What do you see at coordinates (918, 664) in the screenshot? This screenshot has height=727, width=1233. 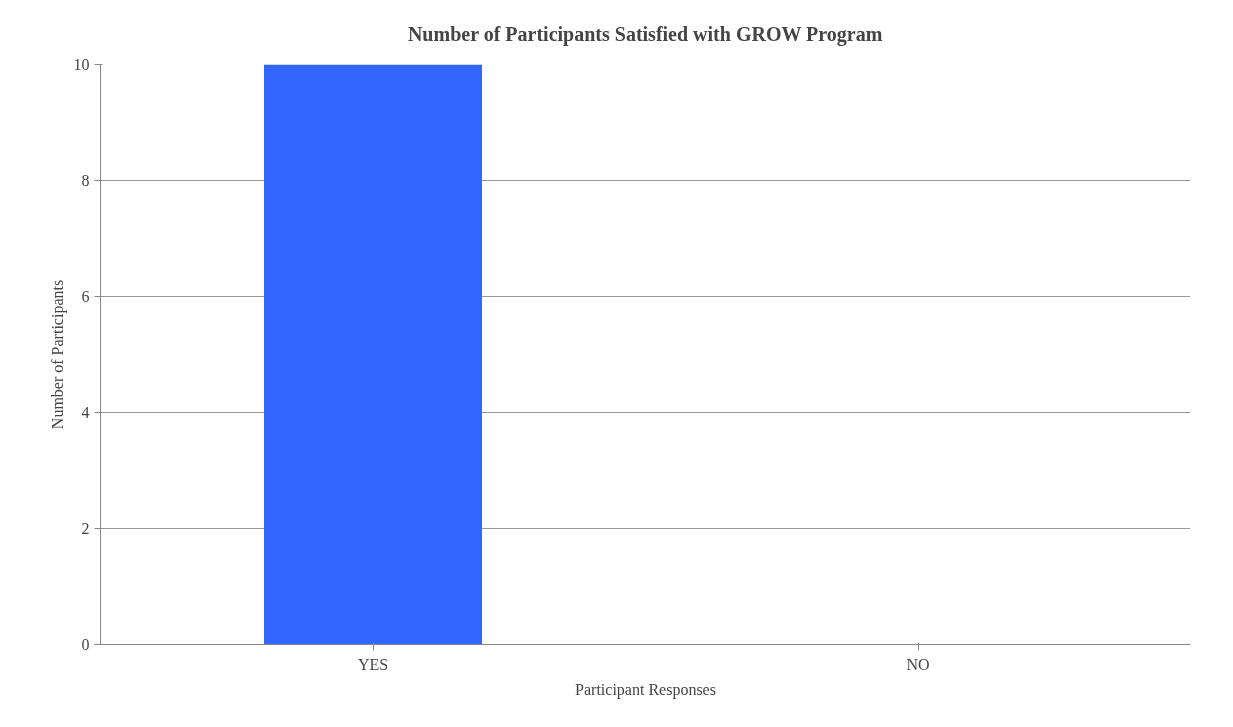 I see `x-tick-label: NO` at bounding box center [918, 664].